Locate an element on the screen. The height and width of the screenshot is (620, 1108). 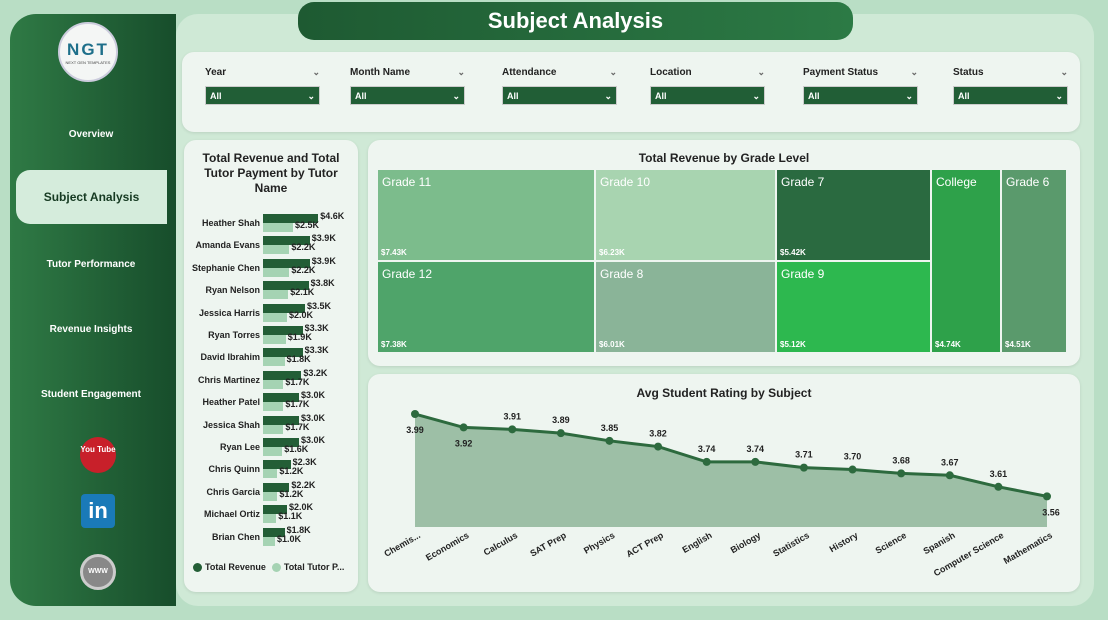
treemap-cell: Grade 7 $5.42K is located at coordinates (853, 215).